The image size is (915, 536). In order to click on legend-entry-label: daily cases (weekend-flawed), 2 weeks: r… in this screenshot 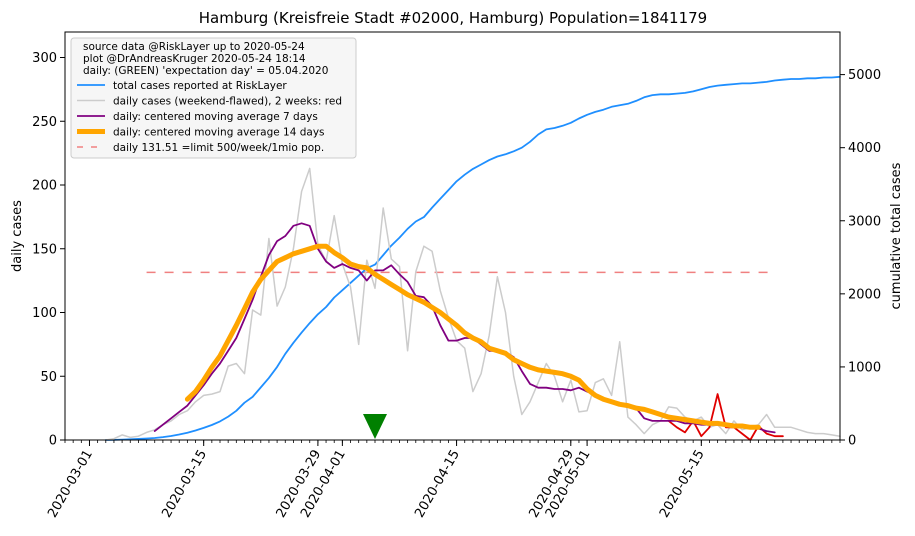, I will do `click(227, 102)`.